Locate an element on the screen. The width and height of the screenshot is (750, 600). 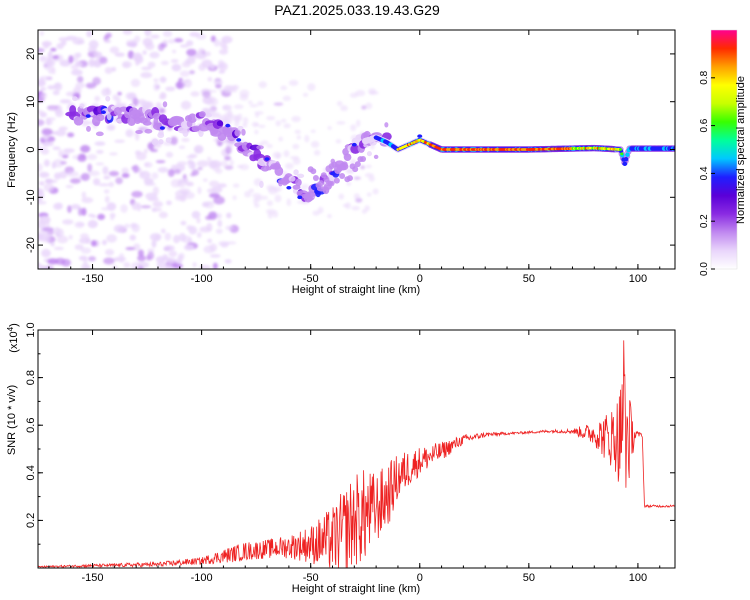
spectrogram-x-tick-label: 50 is located at coordinates (529, 279).